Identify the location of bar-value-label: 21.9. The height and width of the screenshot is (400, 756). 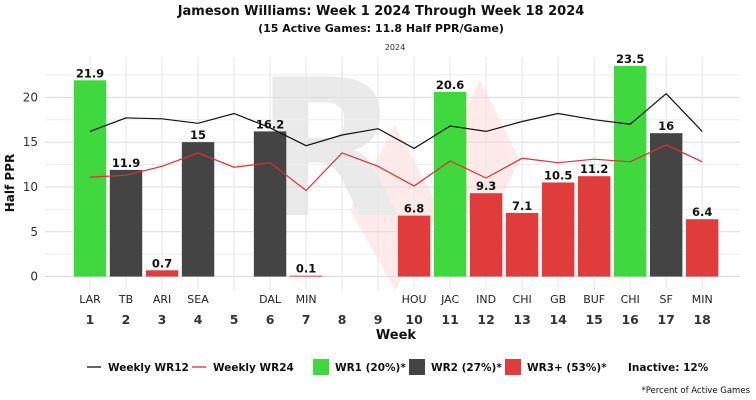
(90, 73).